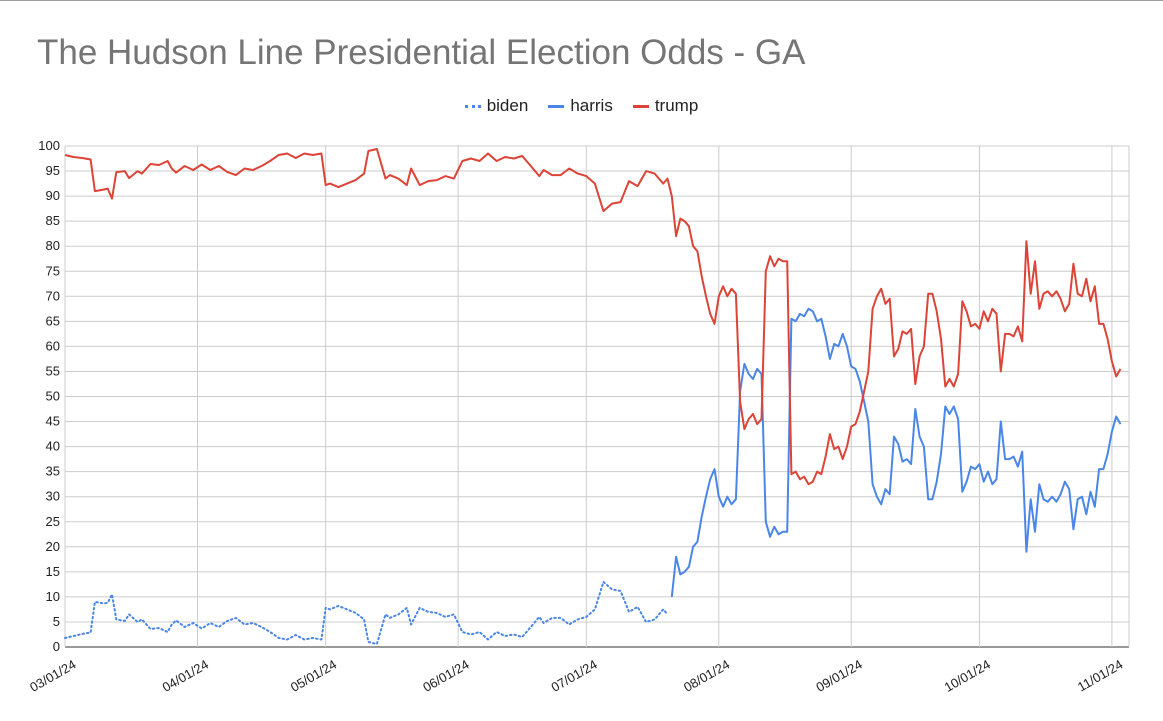 The width and height of the screenshot is (1163, 721). I want to click on legend-item-trump: trump, so click(665, 106).